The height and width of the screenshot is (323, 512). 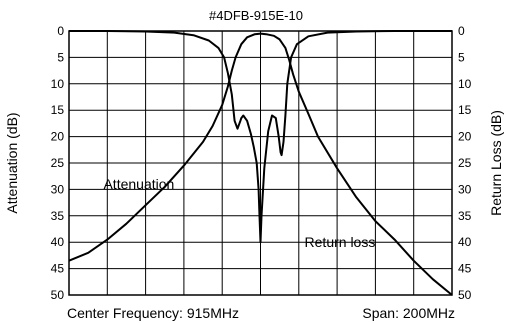 What do you see at coordinates (465, 137) in the screenshot?
I see `y-tick-label-right: 20` at bounding box center [465, 137].